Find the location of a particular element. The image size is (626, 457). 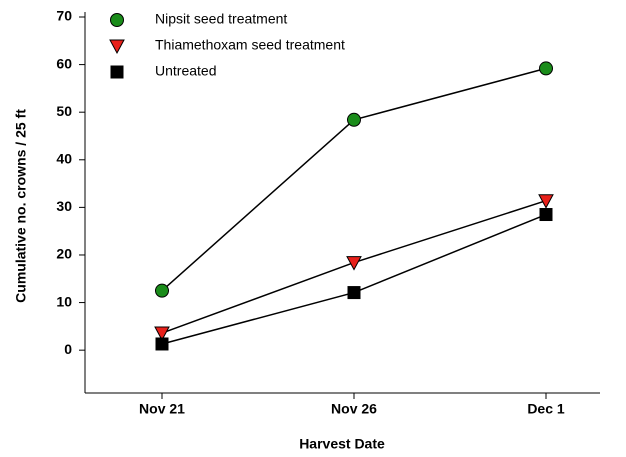

y-axis-label: Cumulative no. crowns / 25 ft is located at coordinates (21, 206).